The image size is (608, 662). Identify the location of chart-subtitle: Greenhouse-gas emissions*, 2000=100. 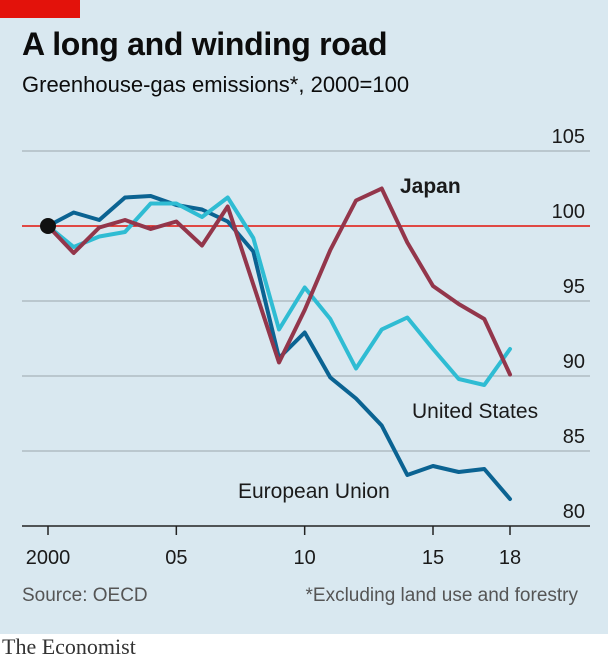
(216, 84).